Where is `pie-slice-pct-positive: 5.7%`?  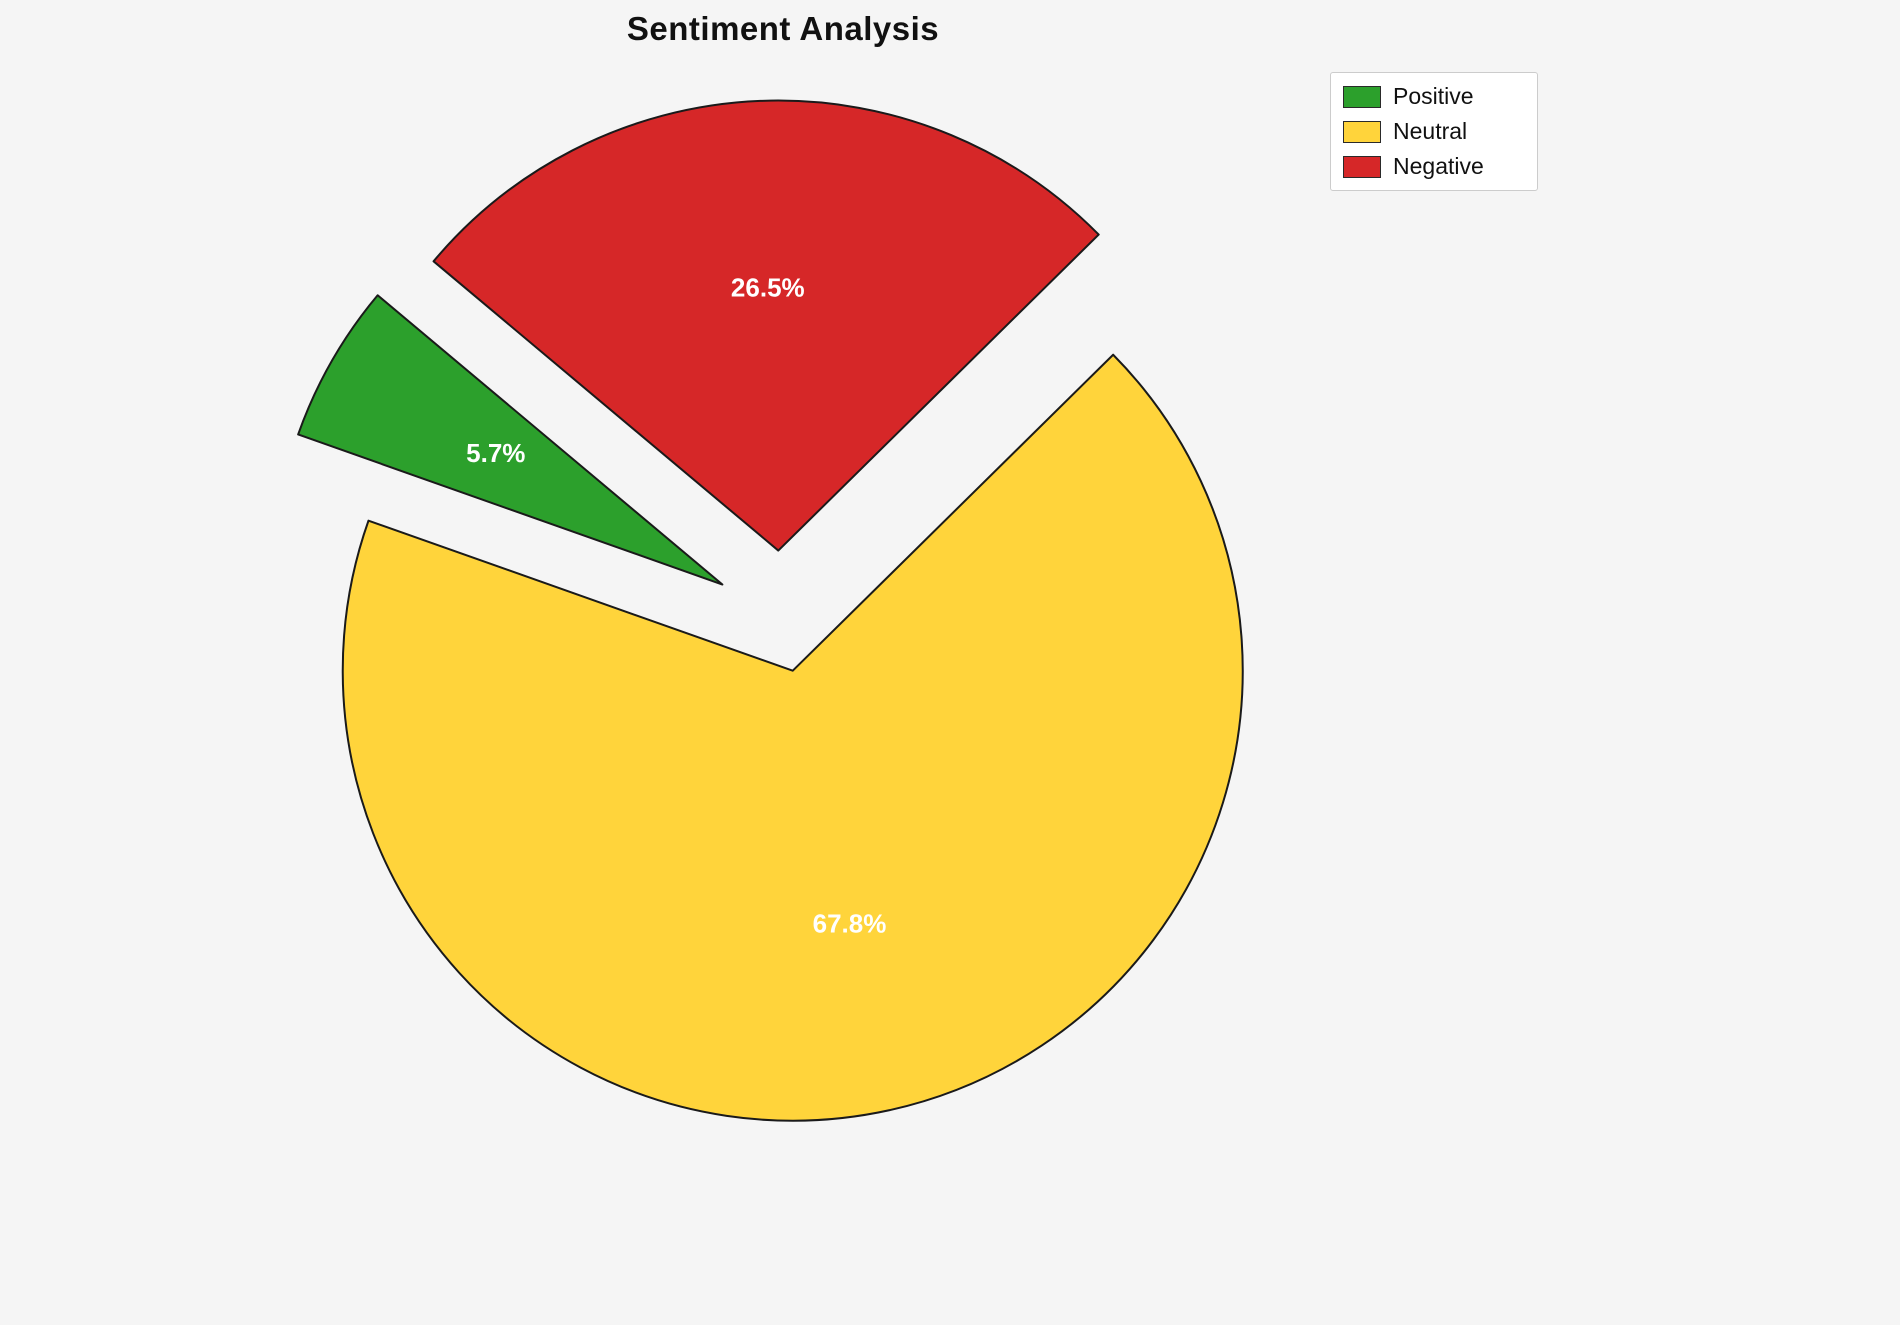
pie-slice-pct-positive: 5.7% is located at coordinates (495, 453).